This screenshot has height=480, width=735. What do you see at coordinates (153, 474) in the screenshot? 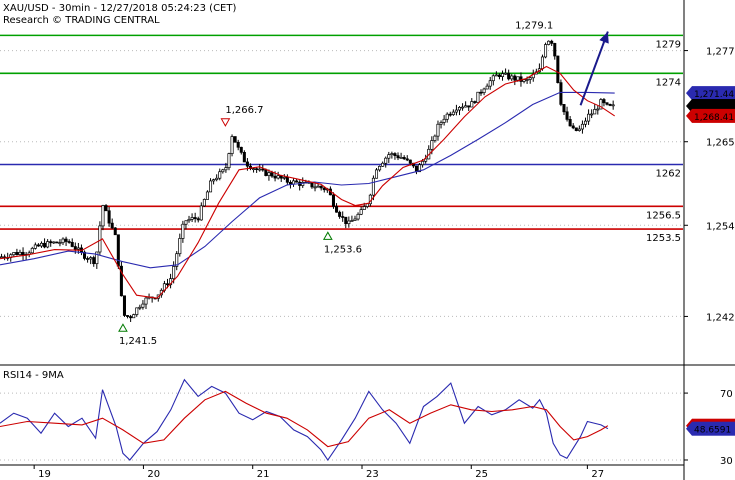
I see `time-tick-label: 20` at bounding box center [153, 474].